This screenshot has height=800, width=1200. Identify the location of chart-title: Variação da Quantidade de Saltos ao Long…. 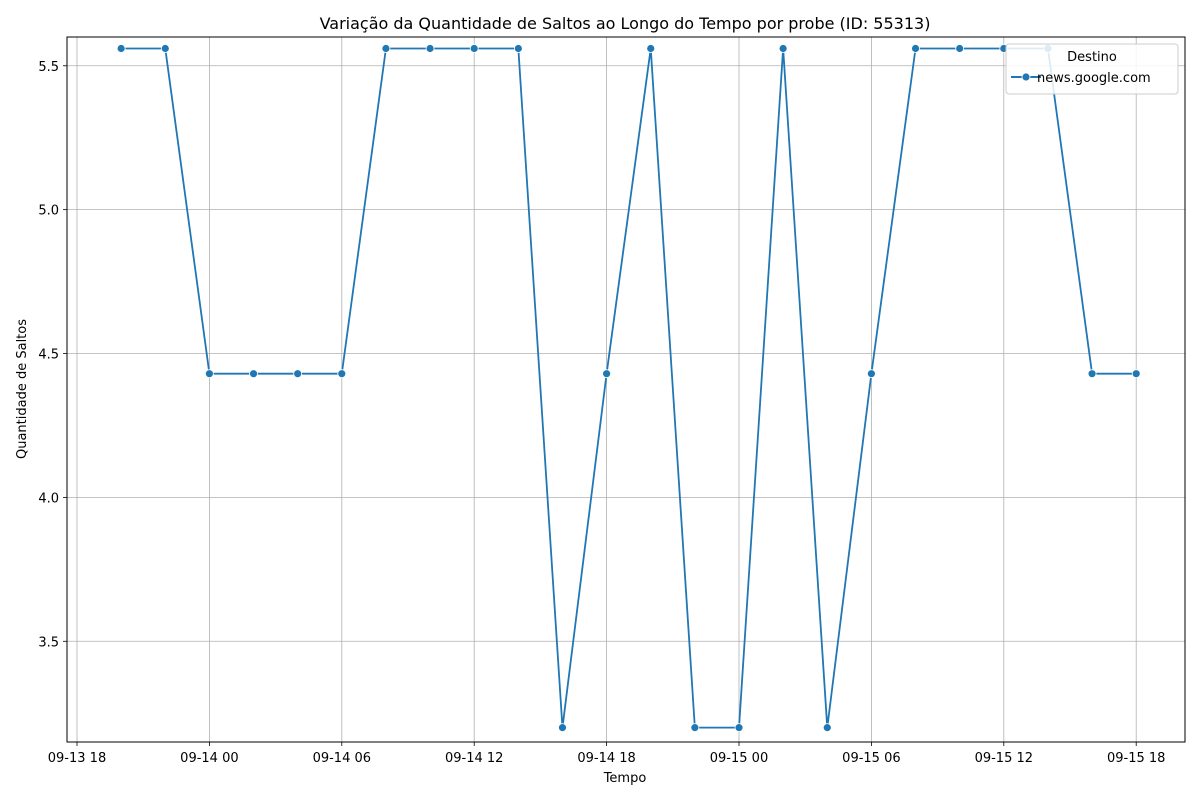
(625, 23).